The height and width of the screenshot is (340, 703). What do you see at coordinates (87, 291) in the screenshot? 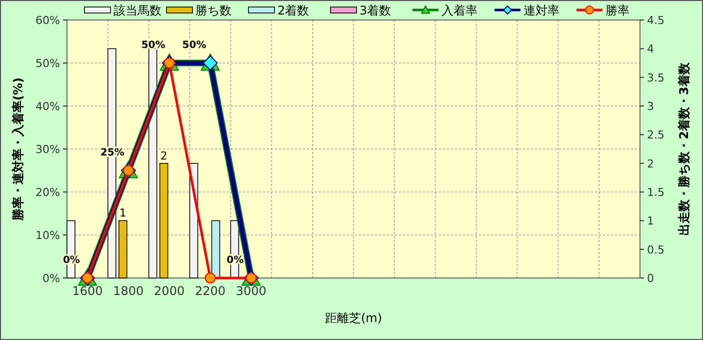
I see `x-tick-label: 1600` at bounding box center [87, 291].